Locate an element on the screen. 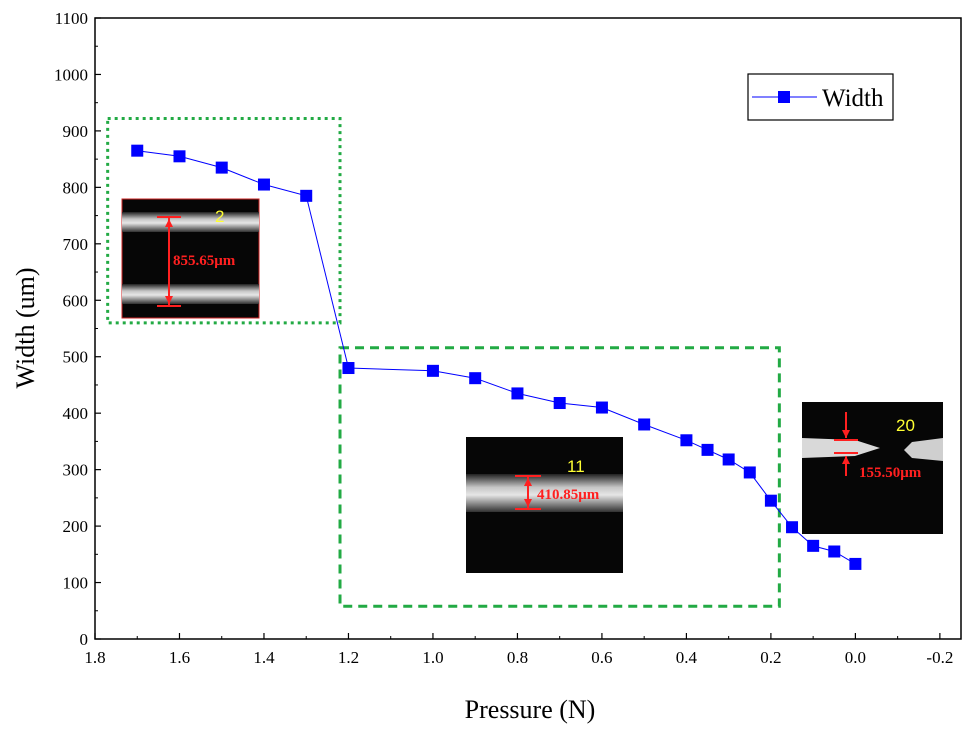 Image resolution: width=974 pixels, height=733 pixels. inset-image-20: 20 155.50μm is located at coordinates (872, 468).